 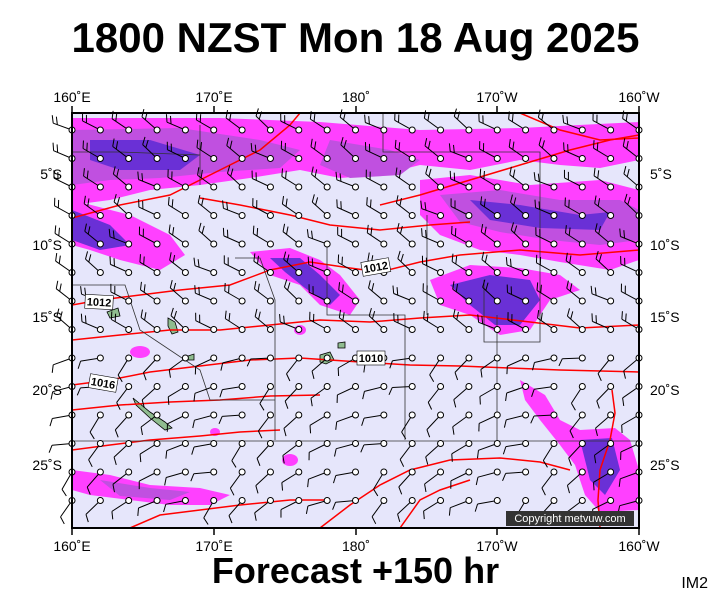 I want to click on lon-label: 180˚, so click(x=356, y=97).